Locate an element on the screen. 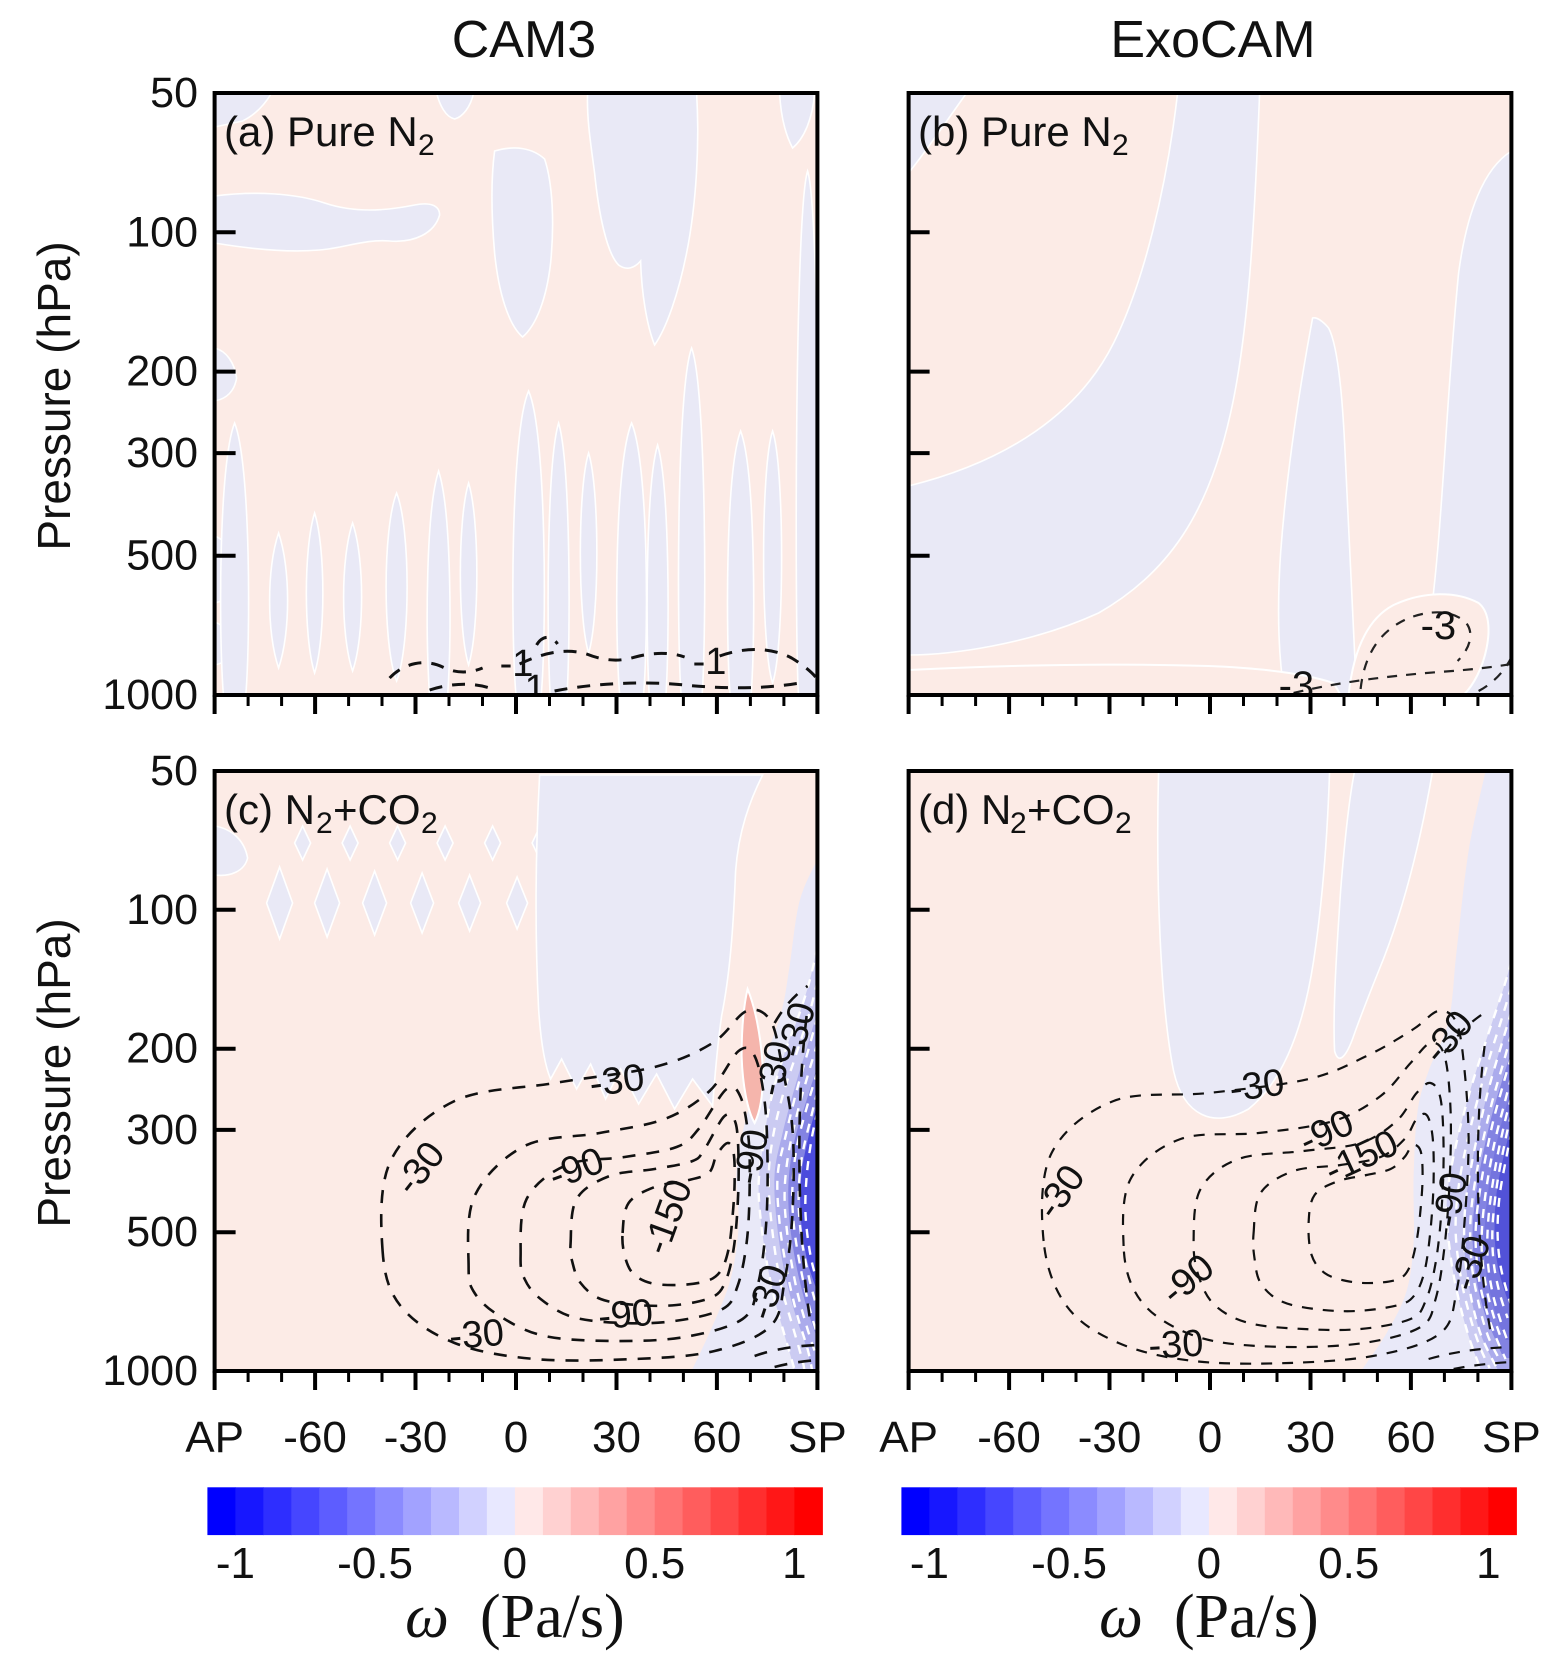 This screenshot has height=1678, width=1568. svg-text: (a) Pure N is located at coordinates (321, 131).